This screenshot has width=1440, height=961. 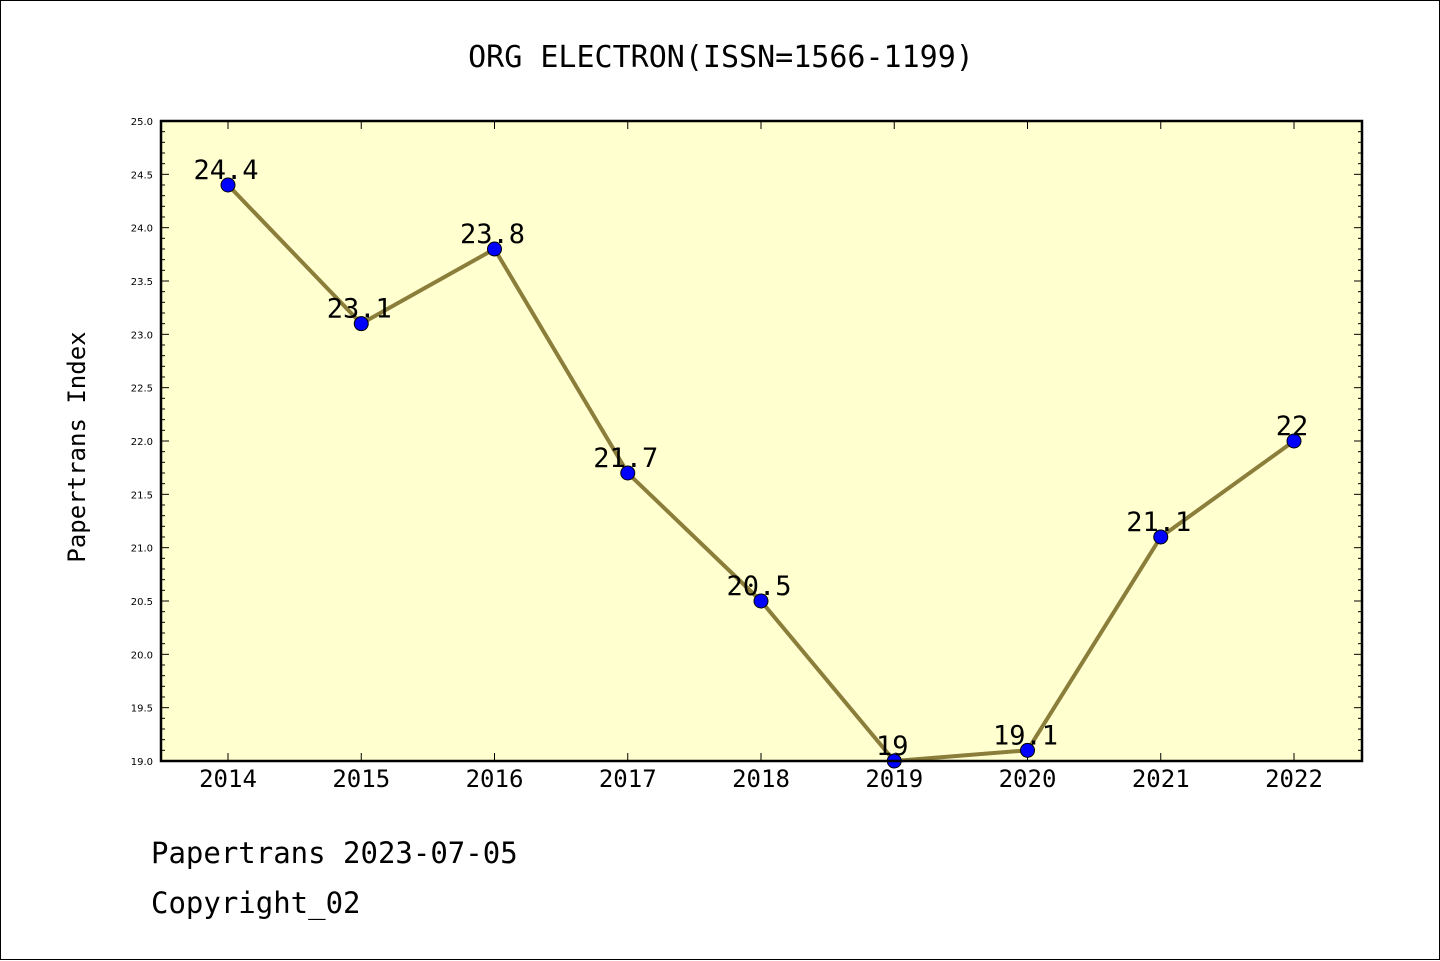 I want to click on y-tick-label: 19.0, so click(x=142, y=762).